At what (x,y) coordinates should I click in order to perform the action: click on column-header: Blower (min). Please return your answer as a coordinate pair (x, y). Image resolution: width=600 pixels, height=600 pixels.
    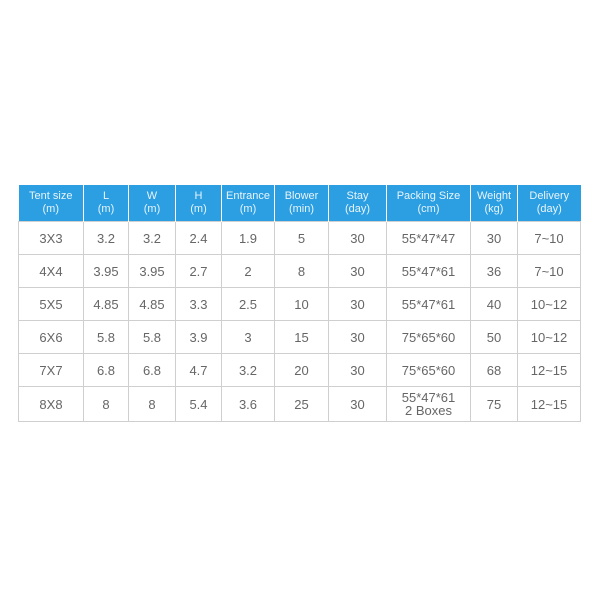
    Looking at the image, I should click on (301, 203).